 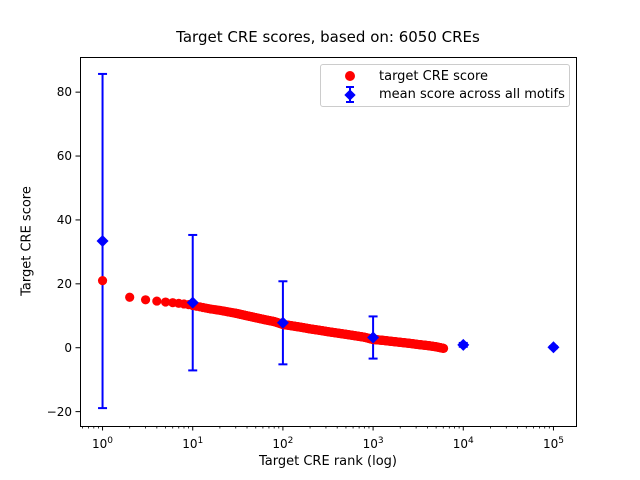 I want to click on legend-entry-target-score: target CRE score, so click(x=445, y=76).